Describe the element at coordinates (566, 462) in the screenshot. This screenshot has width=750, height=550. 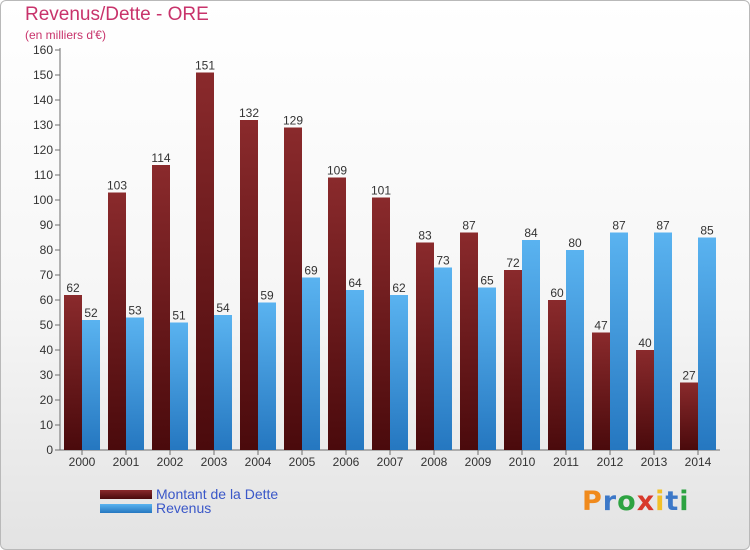
I see `x-tick-label: 2011` at that location.